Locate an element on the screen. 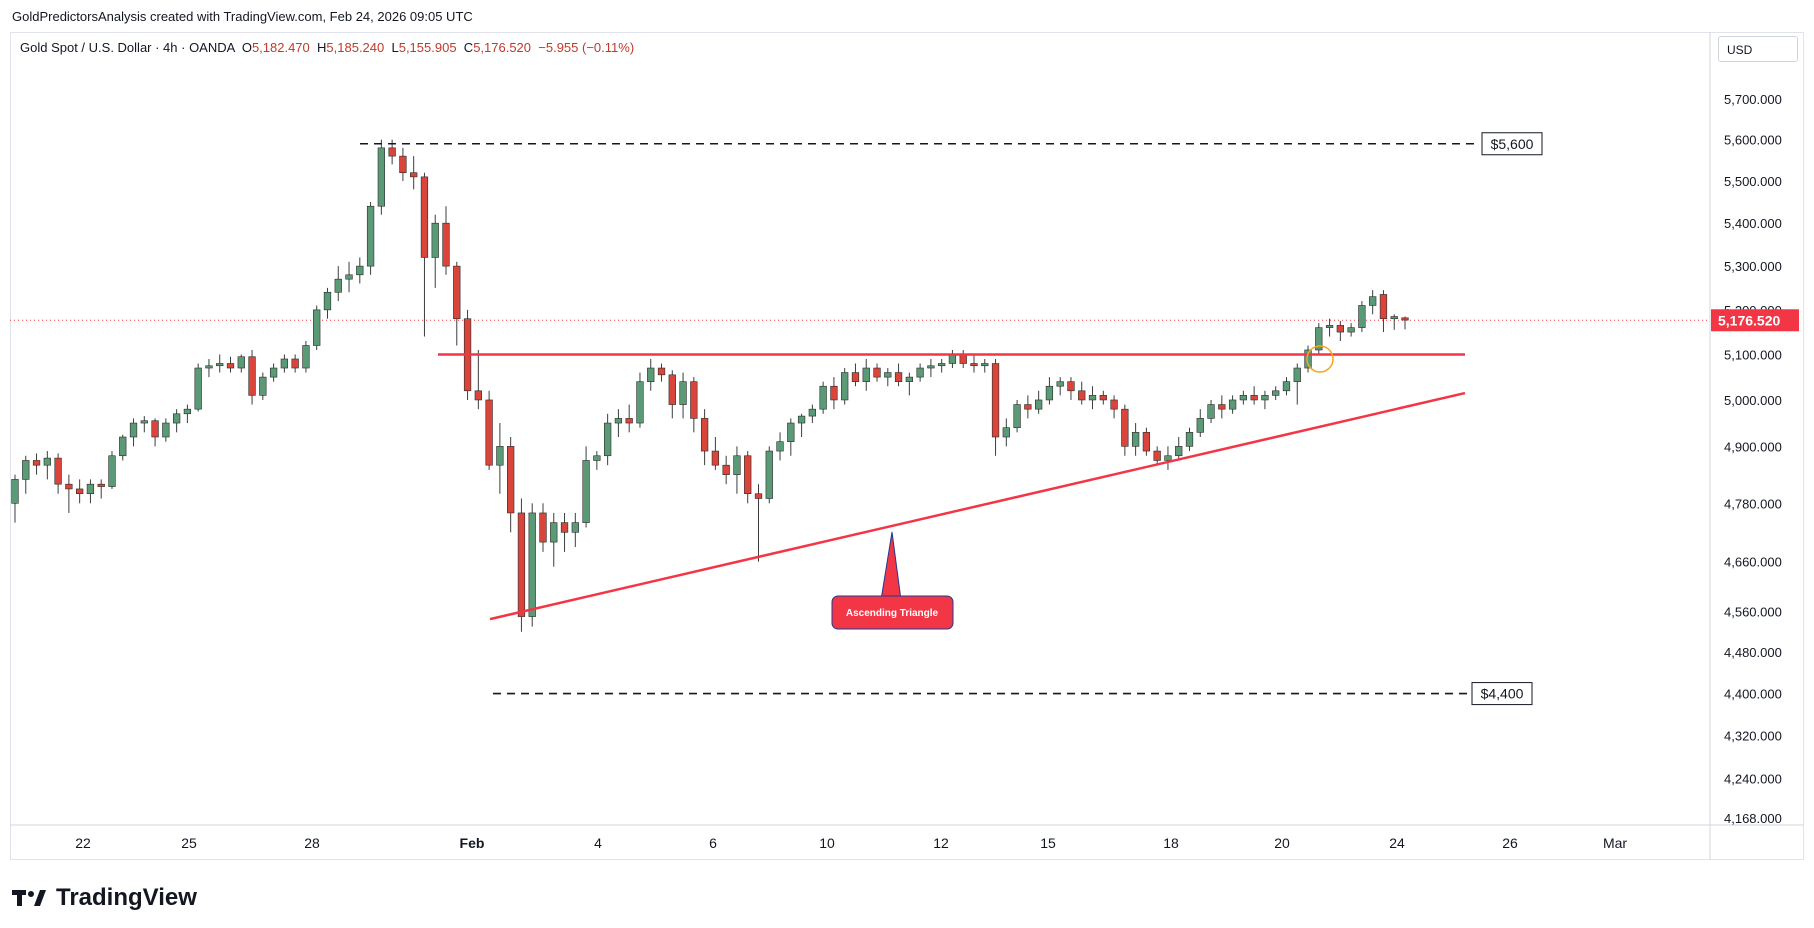  x-tick-label: 15 is located at coordinates (1048, 843).